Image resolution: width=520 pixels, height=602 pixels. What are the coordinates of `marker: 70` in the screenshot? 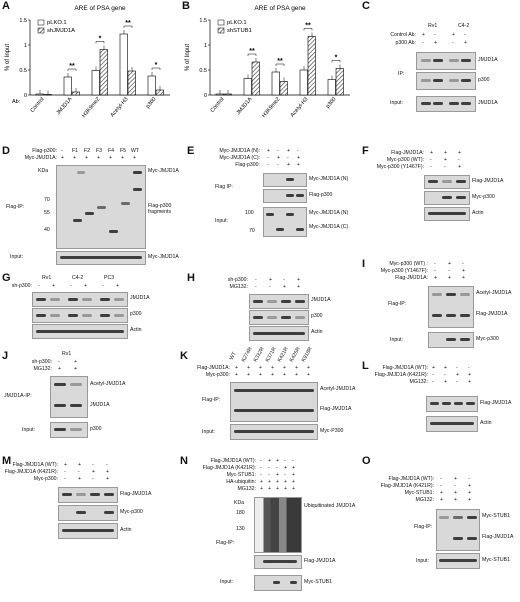 It's located at (252, 231).